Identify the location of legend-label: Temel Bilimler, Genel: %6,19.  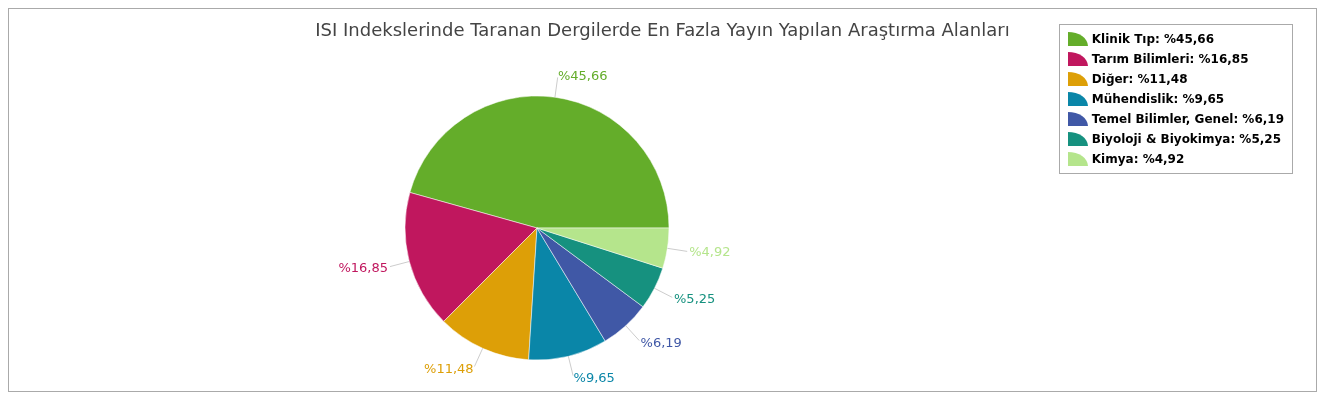
(1187, 119).